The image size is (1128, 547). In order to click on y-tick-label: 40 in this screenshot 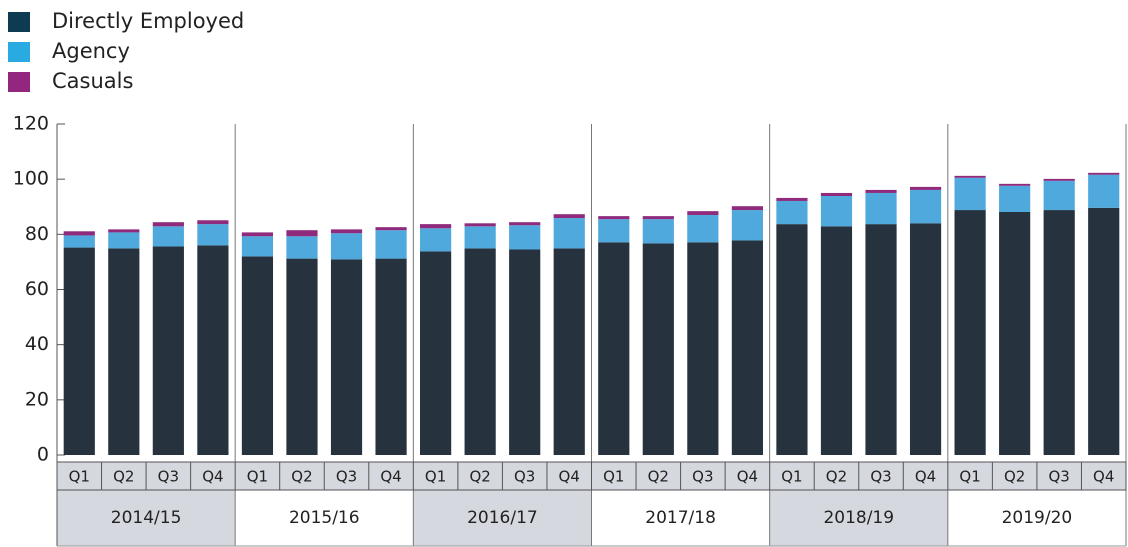, I will do `click(37, 344)`.